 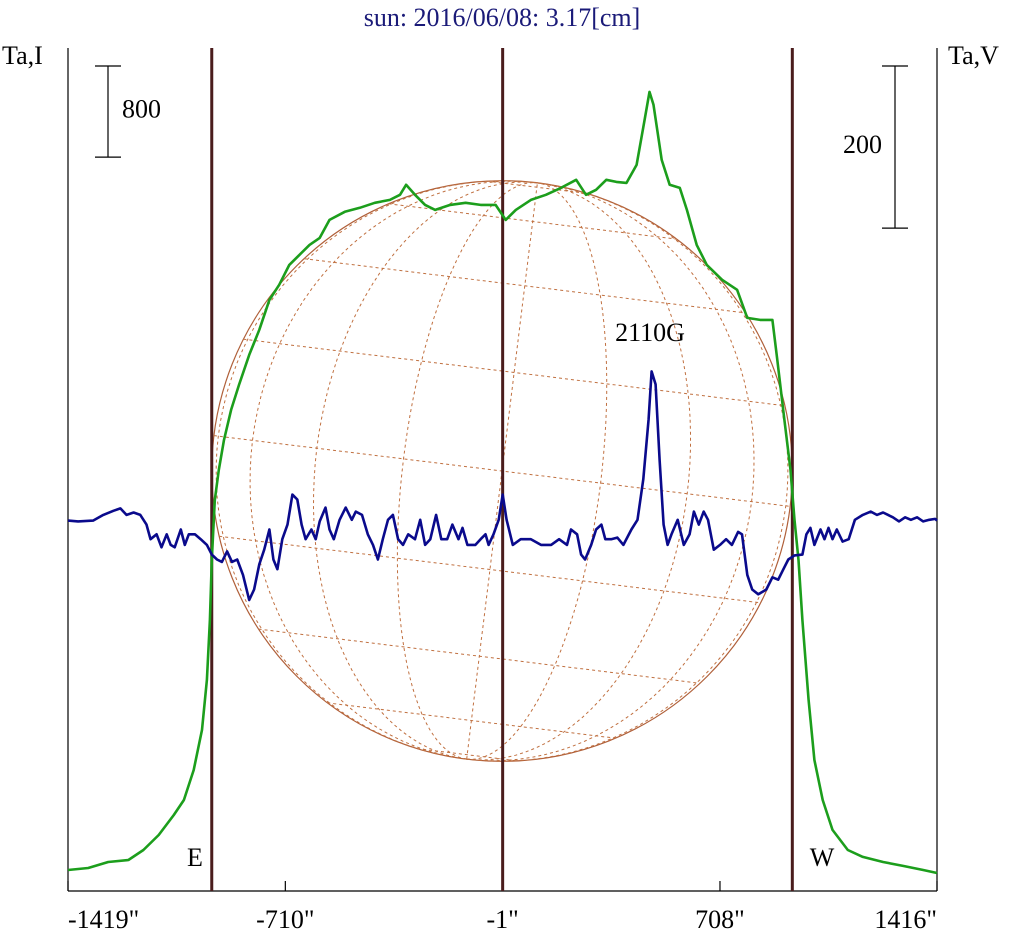 I want to click on y-axis-label: Ta,I, so click(x=22, y=55).